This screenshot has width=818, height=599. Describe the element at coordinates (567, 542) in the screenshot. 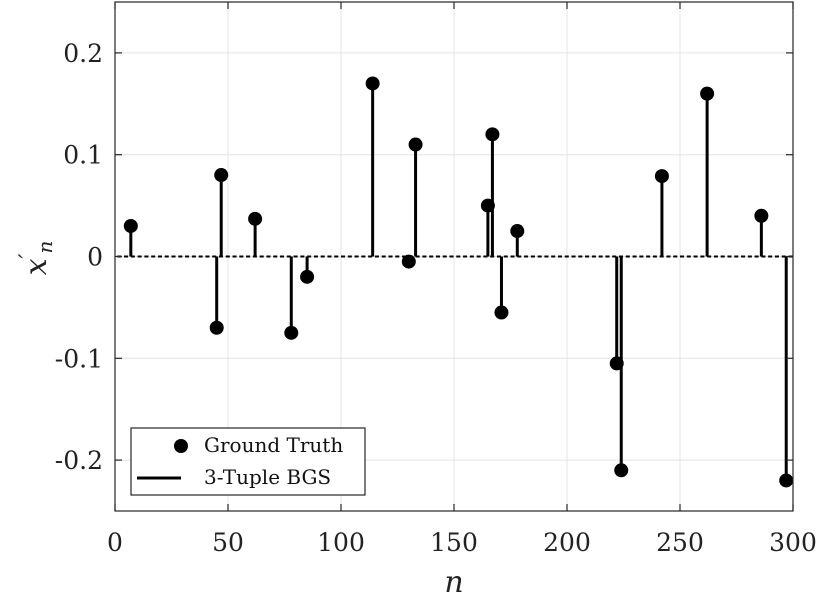

I see `x-tick-label: 200` at that location.